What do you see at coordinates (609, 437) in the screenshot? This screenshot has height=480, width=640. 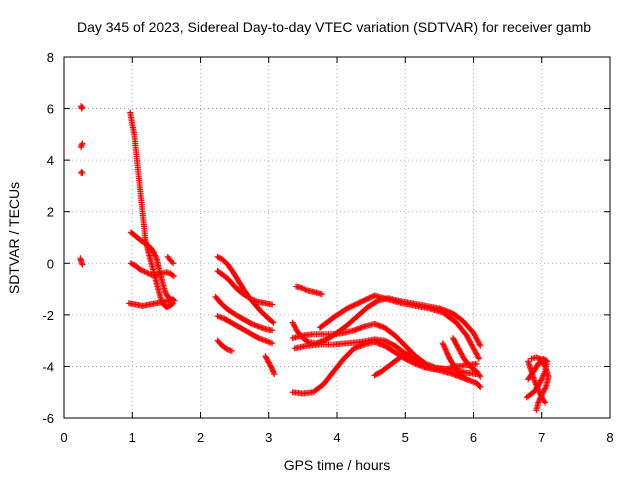 I see `x-tick-label: 8` at bounding box center [609, 437].